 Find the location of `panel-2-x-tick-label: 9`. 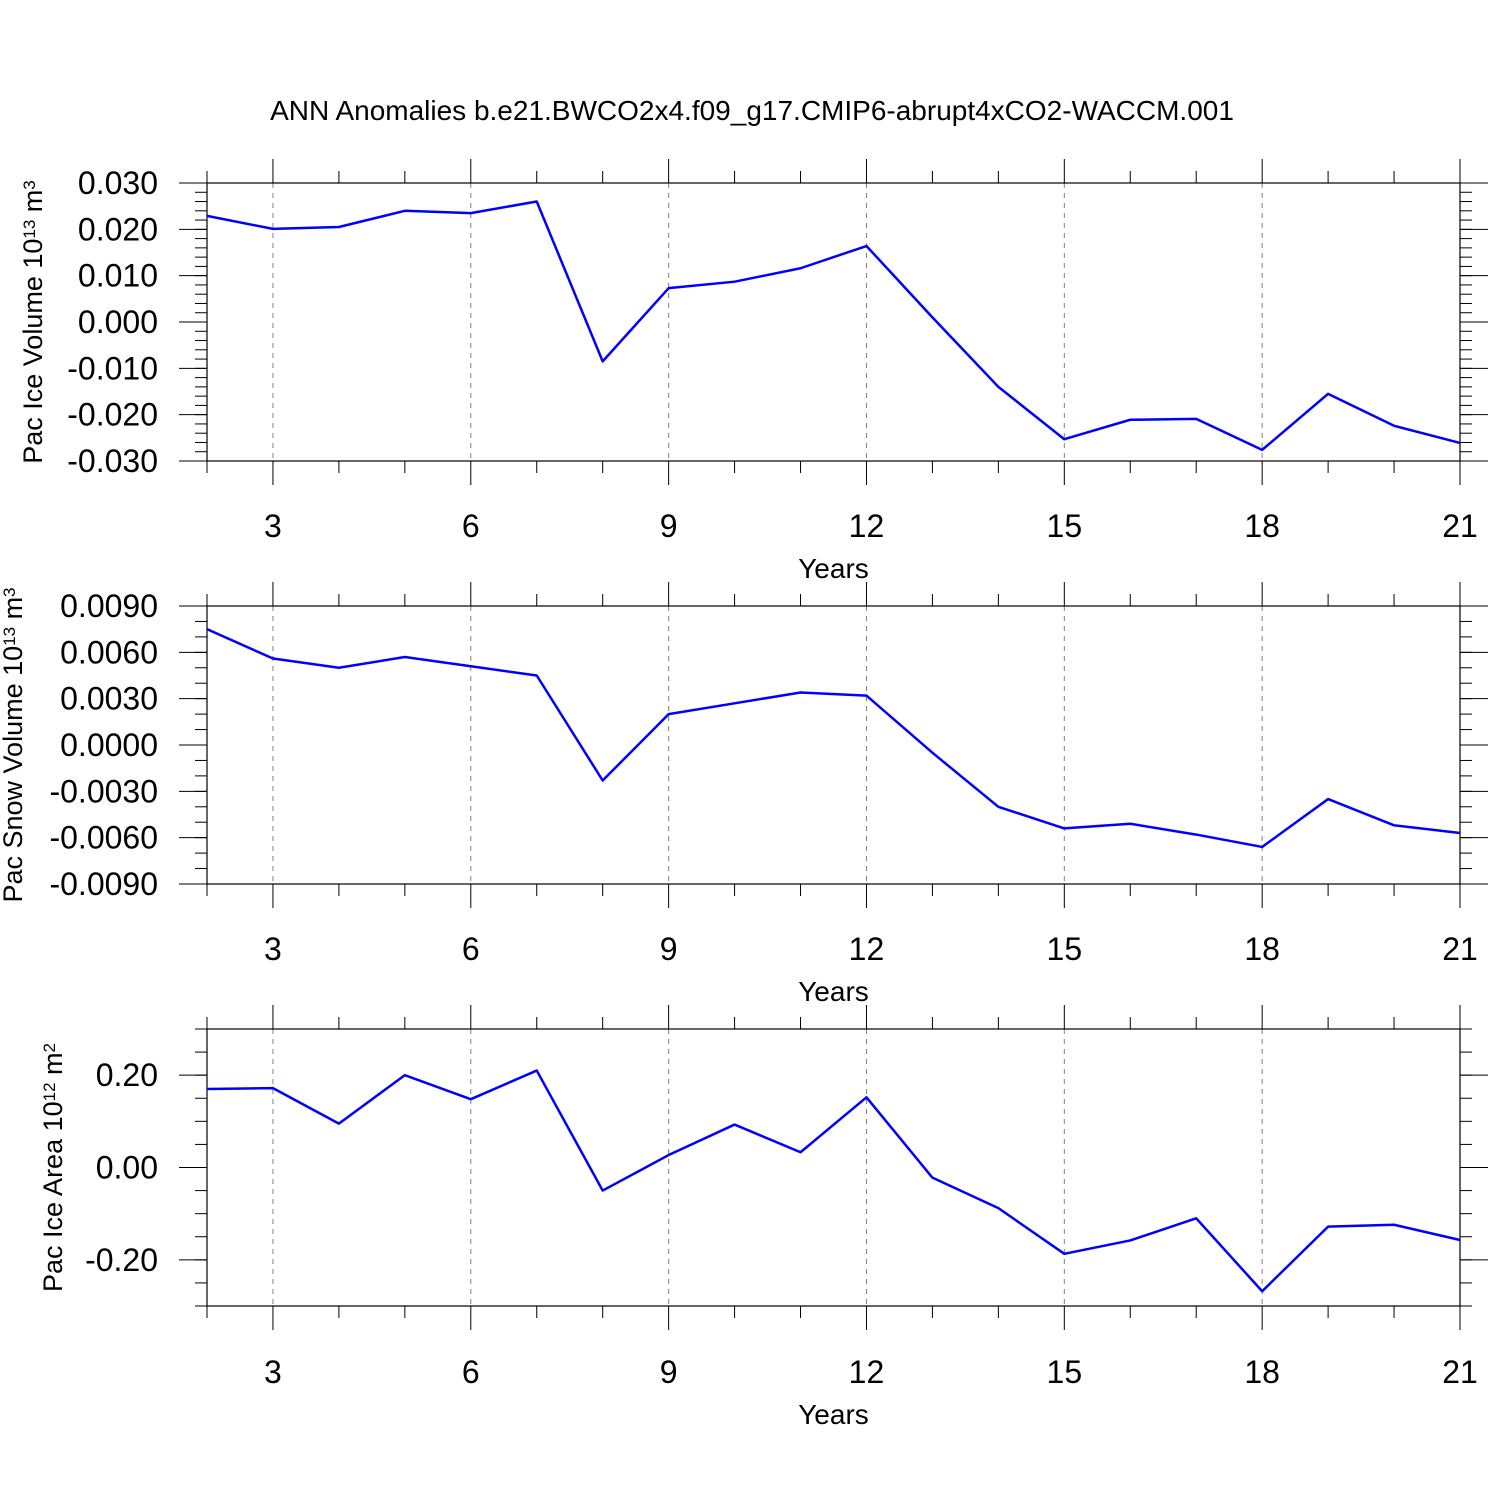

panel-2-x-tick-label: 9 is located at coordinates (669, 949).